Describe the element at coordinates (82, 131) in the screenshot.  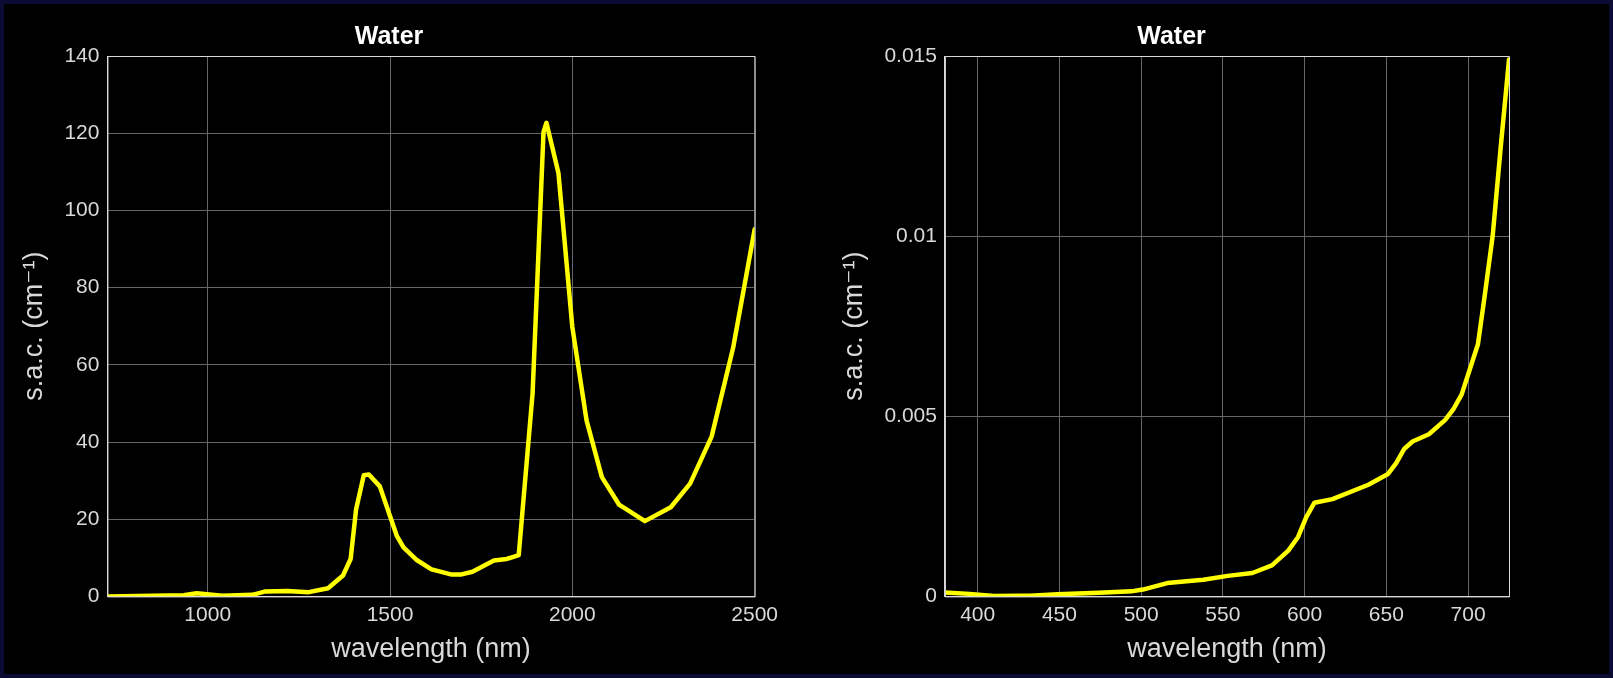
I see `y-tick-label: 120` at that location.